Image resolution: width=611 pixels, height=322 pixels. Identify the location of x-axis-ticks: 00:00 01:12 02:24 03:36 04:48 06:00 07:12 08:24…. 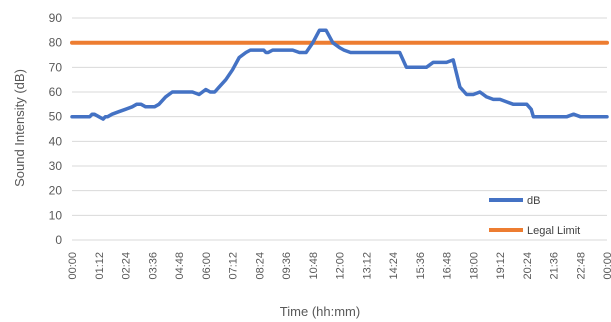
(339, 266).